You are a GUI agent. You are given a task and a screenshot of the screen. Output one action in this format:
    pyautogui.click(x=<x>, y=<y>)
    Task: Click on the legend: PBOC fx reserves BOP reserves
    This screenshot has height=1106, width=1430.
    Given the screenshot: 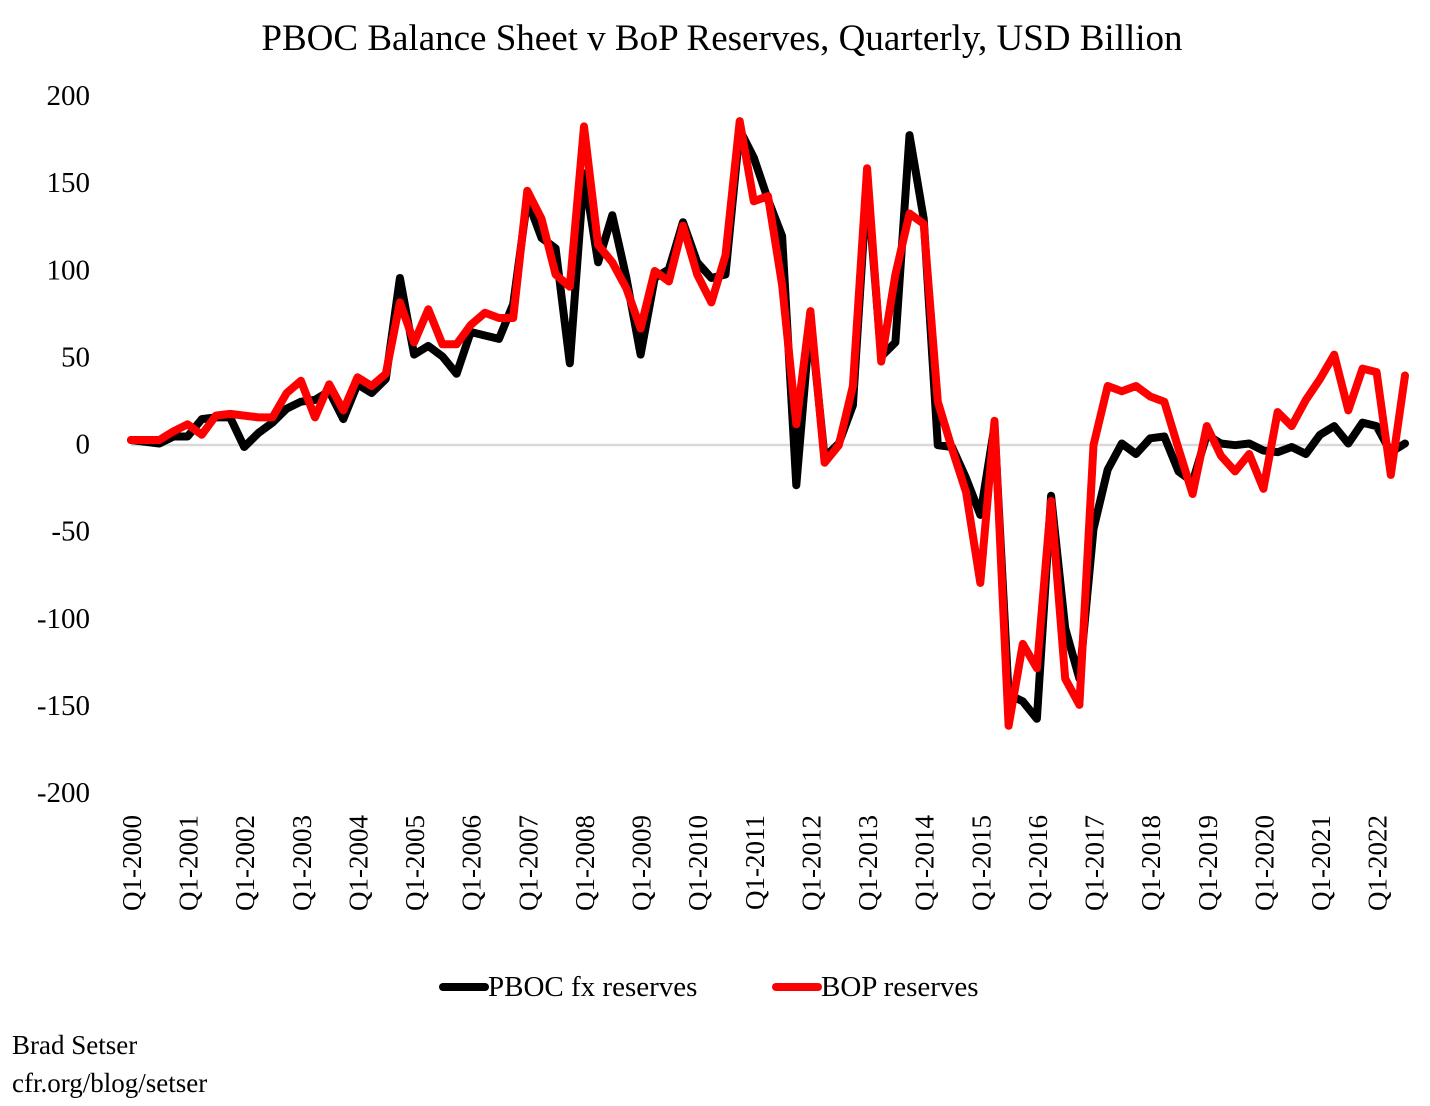 What is the action you would take?
    pyautogui.click(x=709, y=987)
    